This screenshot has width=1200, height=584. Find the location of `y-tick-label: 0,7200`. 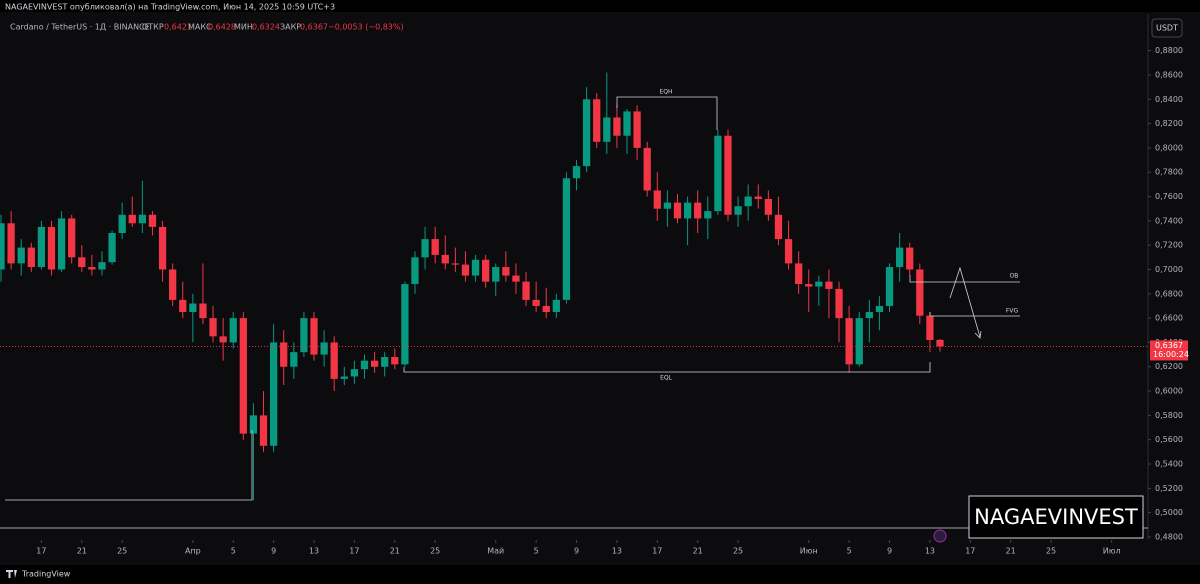

y-tick-label: 0,7200 is located at coordinates (1169, 245).